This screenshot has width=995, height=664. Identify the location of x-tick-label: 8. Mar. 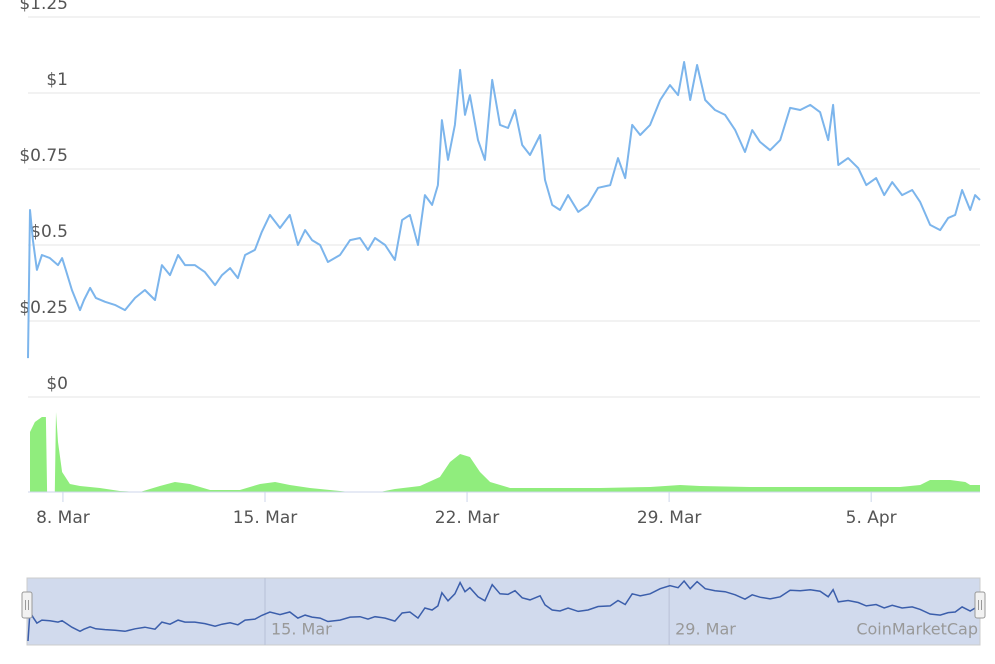
(63, 518).